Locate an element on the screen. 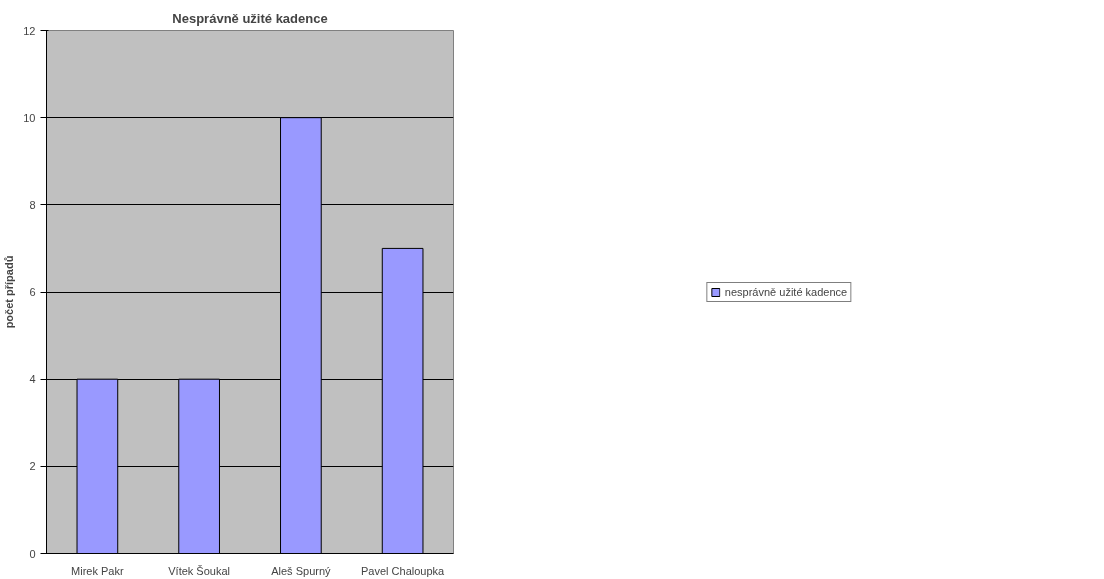  y-tick-label: 6 is located at coordinates (32, 292).